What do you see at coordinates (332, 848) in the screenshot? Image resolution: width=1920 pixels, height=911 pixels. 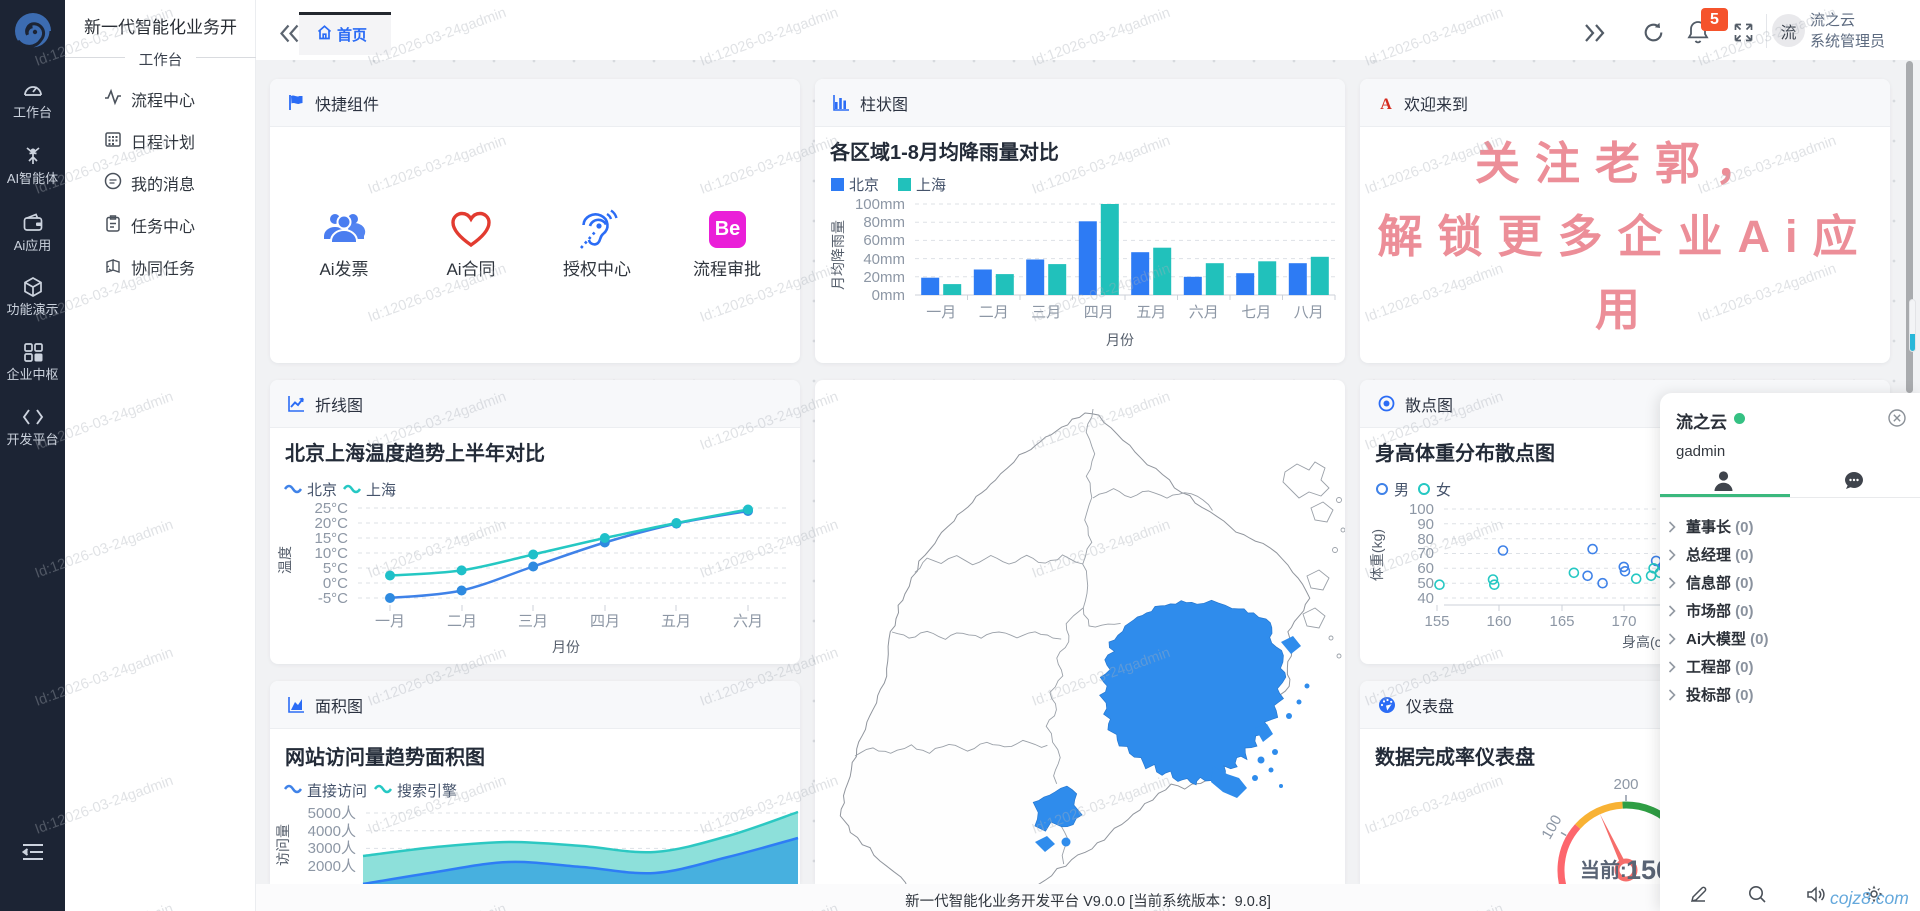 I see `svg-text: 3000人` at bounding box center [332, 848].